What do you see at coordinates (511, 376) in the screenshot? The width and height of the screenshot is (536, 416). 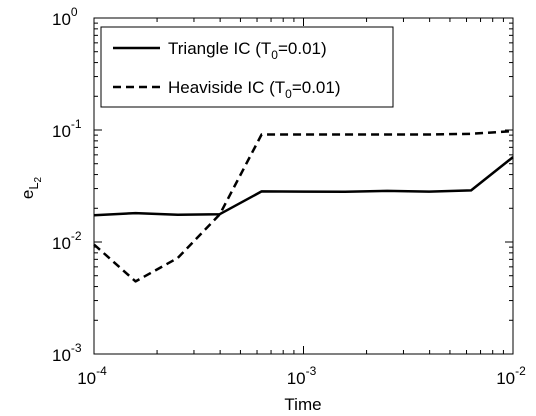 I see `x-tick-label: 10⁻²` at bounding box center [511, 376].